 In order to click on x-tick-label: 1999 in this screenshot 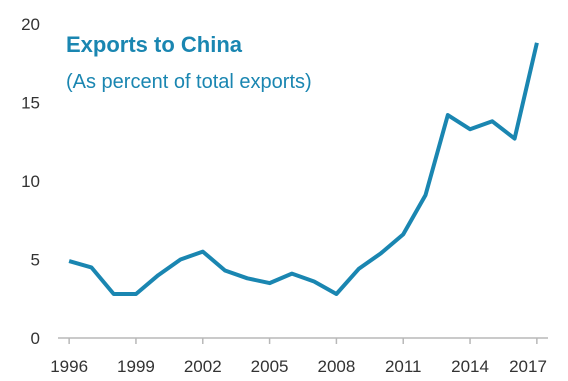, I will do `click(136, 366)`.